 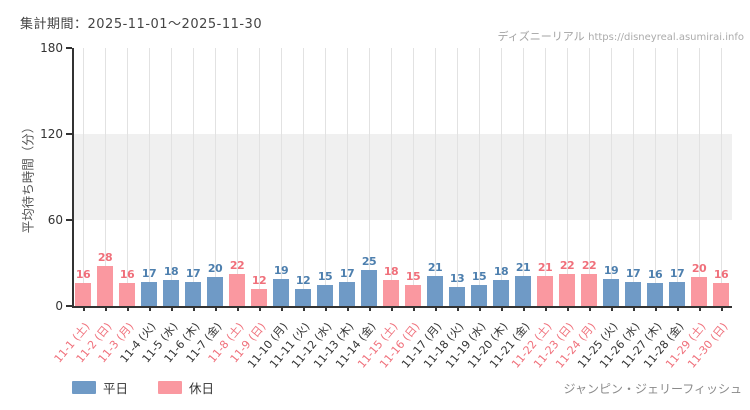 I want to click on y-axis-line, so click(x=73, y=177).